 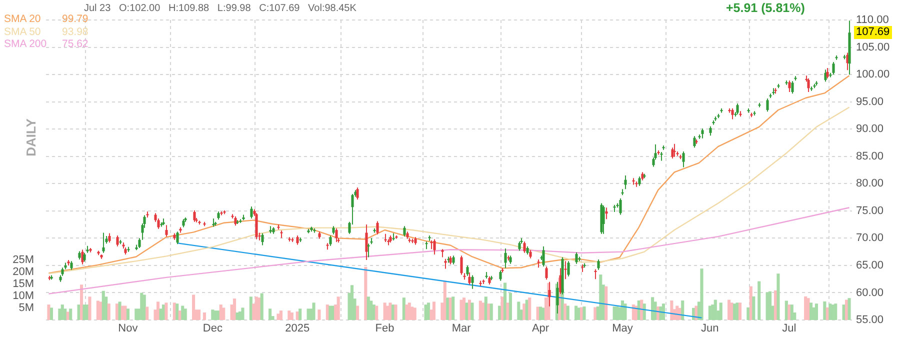 I want to click on x-tick-label: May, so click(x=623, y=328).